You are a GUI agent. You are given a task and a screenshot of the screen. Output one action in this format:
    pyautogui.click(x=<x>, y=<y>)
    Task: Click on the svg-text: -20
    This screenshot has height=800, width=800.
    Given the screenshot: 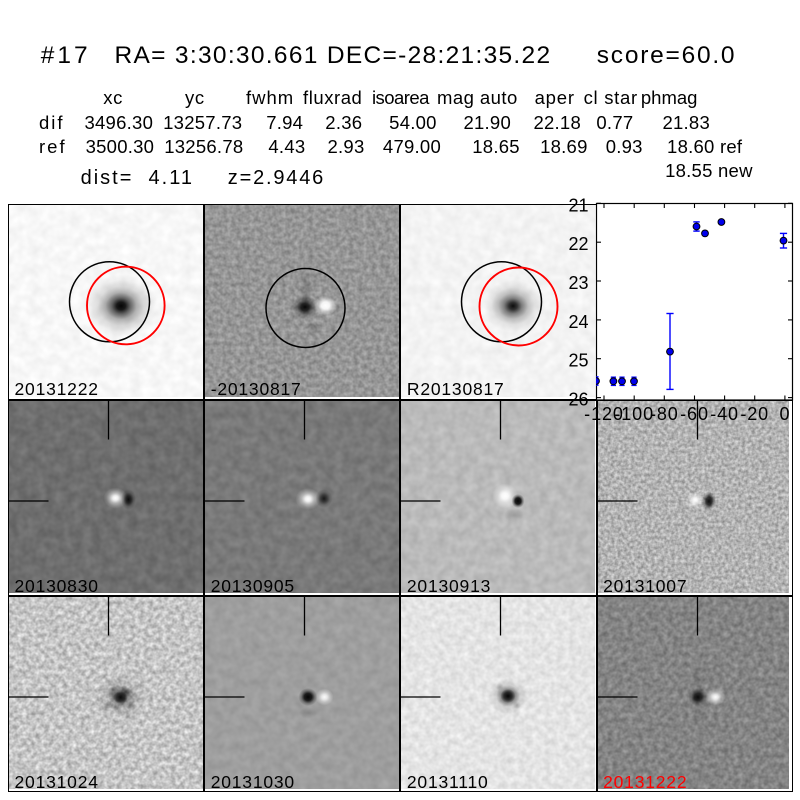 What is the action you would take?
    pyautogui.click(x=754, y=414)
    